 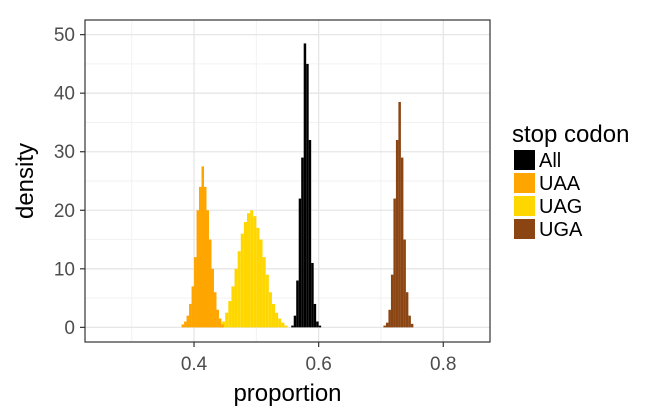 I want to click on x-axis-title: proportion, so click(x=287, y=393).